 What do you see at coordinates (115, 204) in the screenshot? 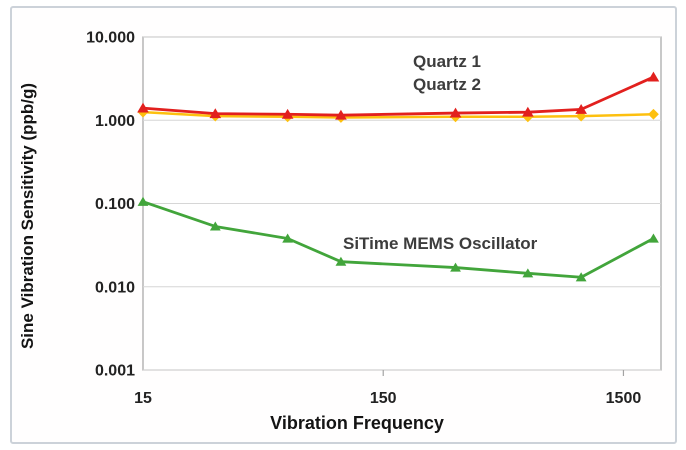
I see `y-tick-label: 0.100` at bounding box center [115, 204].